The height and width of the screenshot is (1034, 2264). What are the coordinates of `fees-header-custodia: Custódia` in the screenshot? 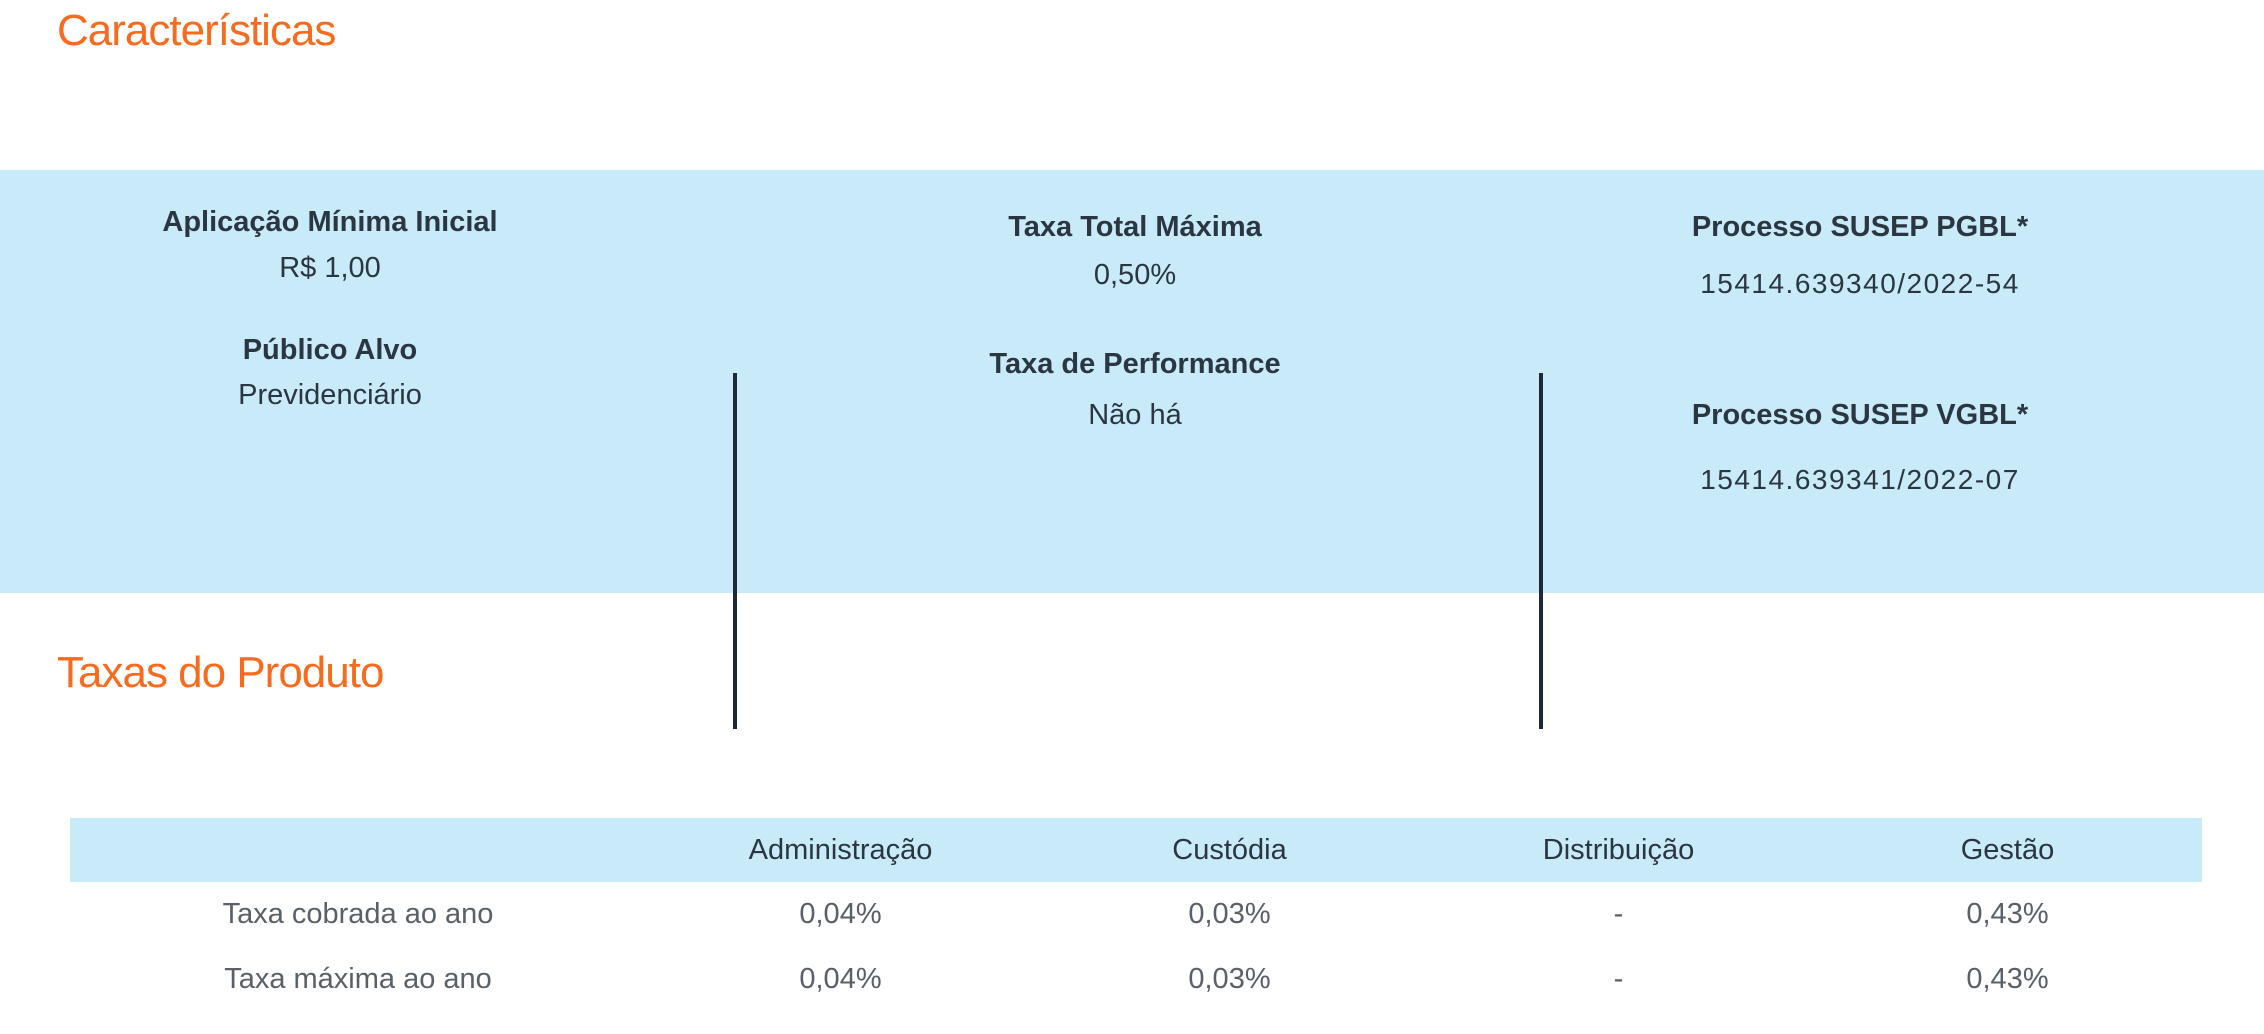 It's located at (1229, 849).